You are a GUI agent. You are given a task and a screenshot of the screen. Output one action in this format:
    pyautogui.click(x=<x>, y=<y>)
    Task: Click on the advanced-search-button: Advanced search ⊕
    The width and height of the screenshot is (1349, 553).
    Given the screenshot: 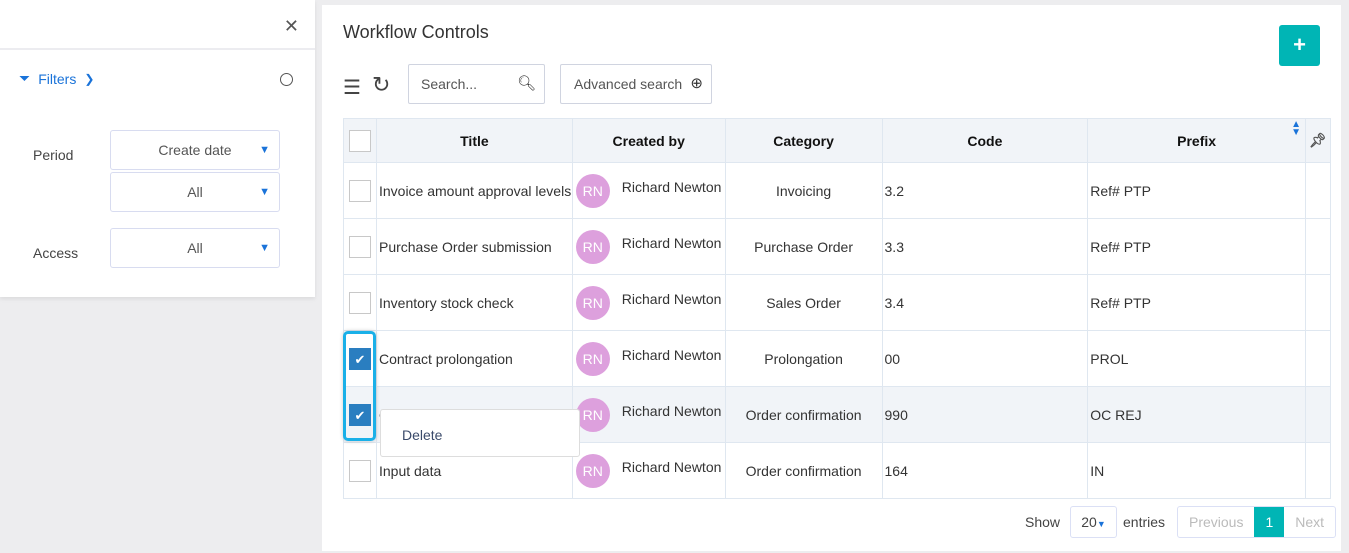 What is the action you would take?
    pyautogui.click(x=636, y=84)
    